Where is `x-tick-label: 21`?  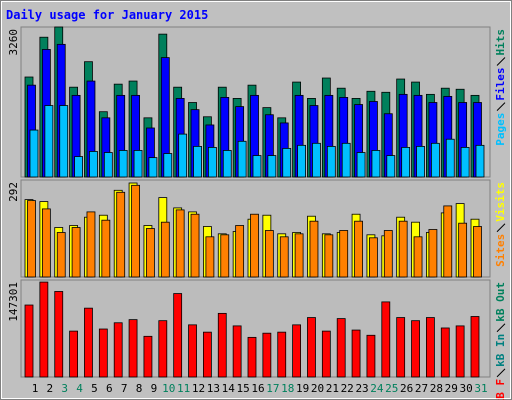 x-tick-label: 21 is located at coordinates (332, 388).